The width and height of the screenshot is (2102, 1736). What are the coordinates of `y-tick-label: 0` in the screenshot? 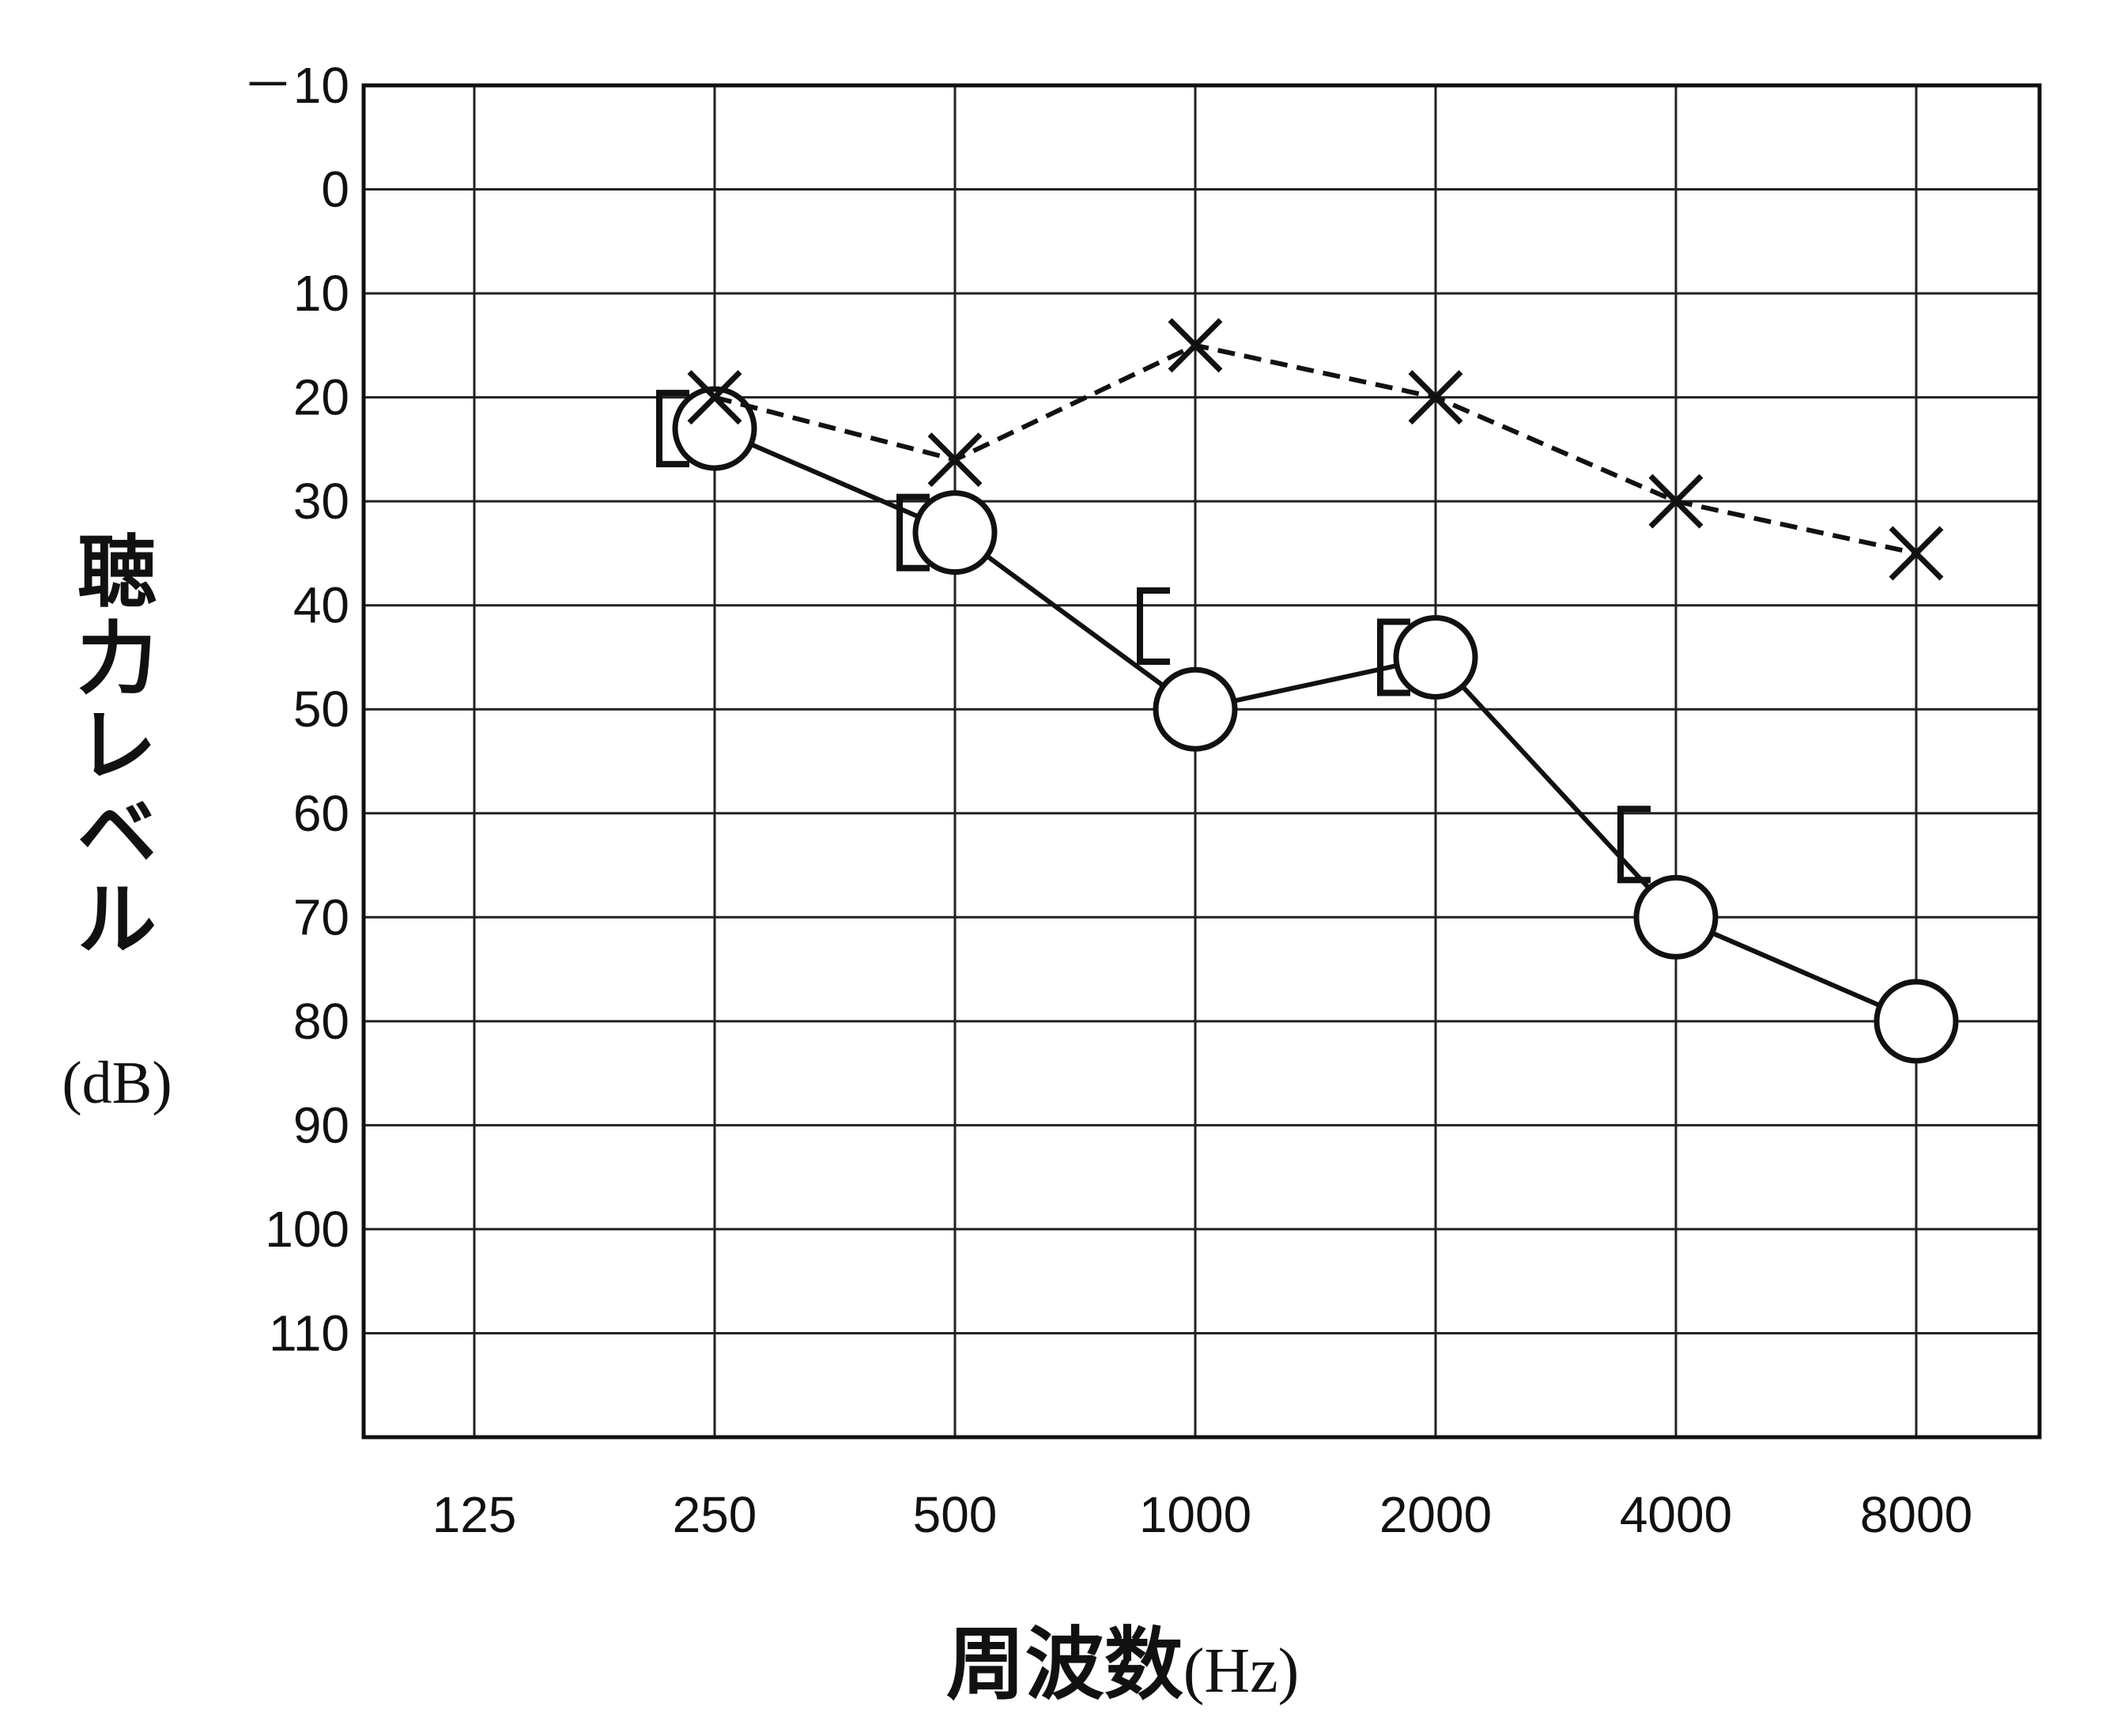 It's located at (335, 189).